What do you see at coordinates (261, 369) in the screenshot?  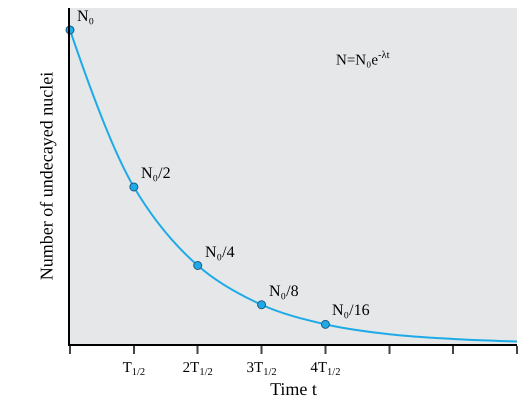 I see `x-tick-label: 3T$_{1/2}$` at bounding box center [261, 369].